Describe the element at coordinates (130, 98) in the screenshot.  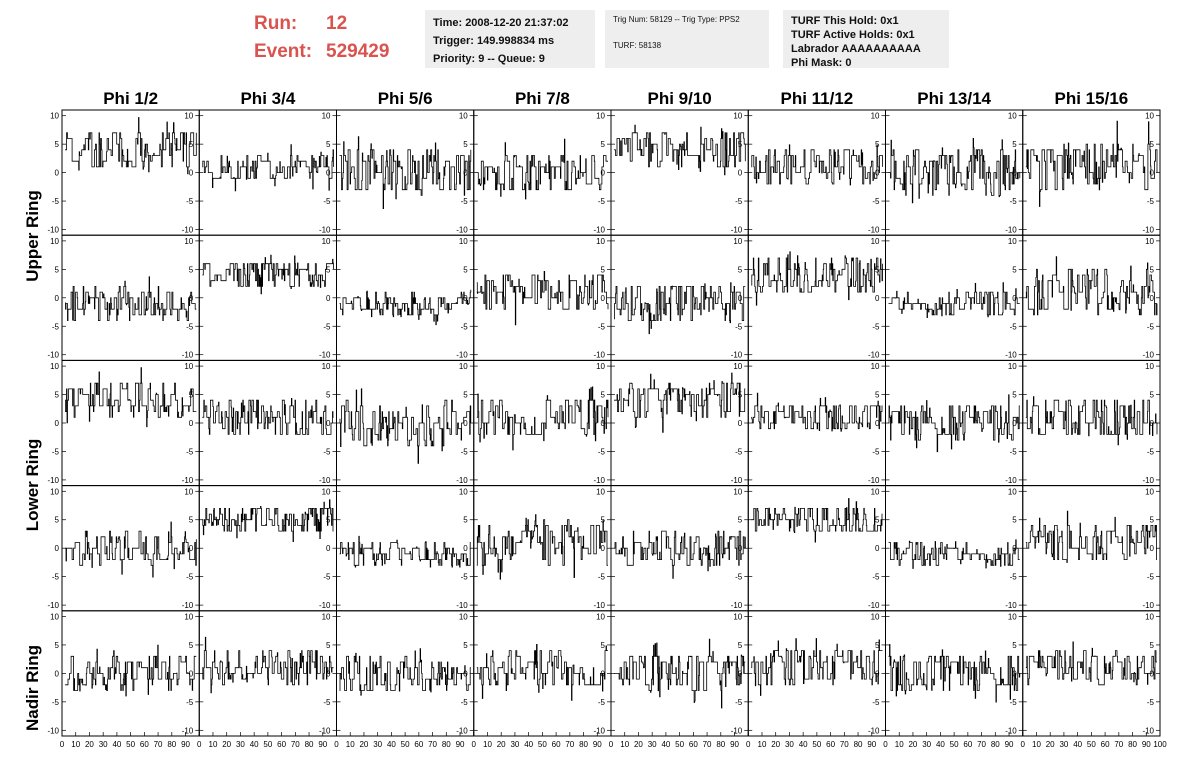
I see `phi-column-label: Phi 1/2` at that location.